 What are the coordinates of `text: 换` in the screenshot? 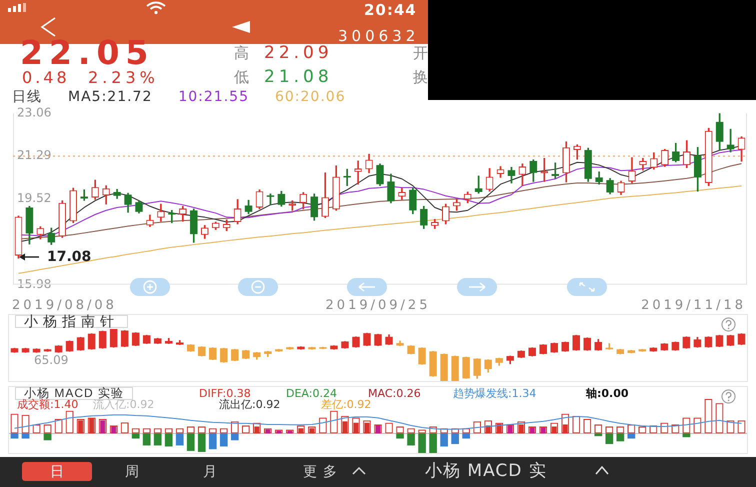 It's located at (420, 77).